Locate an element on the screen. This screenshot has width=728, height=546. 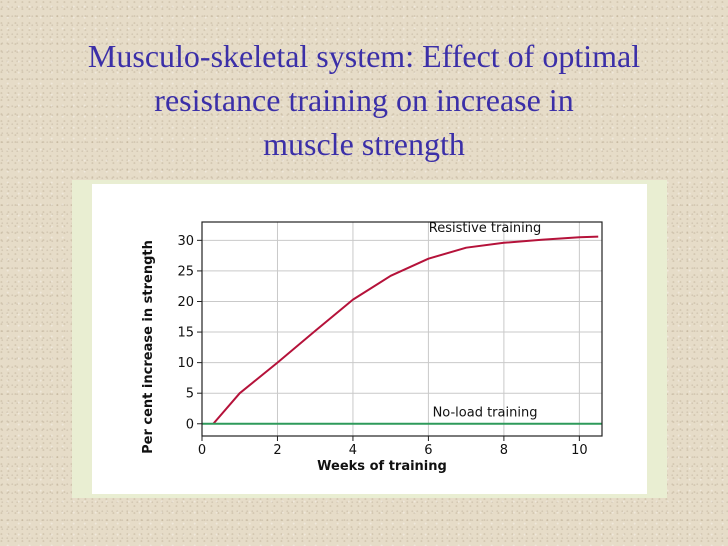
series-label-no-load-training: No-load training is located at coordinates (485, 412).